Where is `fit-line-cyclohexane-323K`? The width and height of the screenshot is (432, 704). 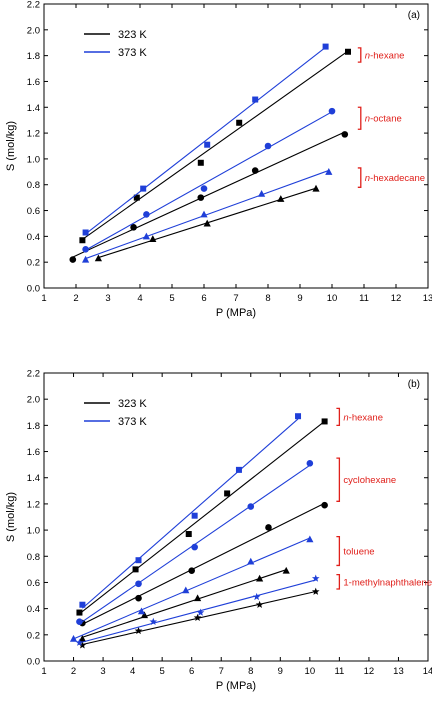
fit-line-cyclohexane-323K is located at coordinates (203, 563).